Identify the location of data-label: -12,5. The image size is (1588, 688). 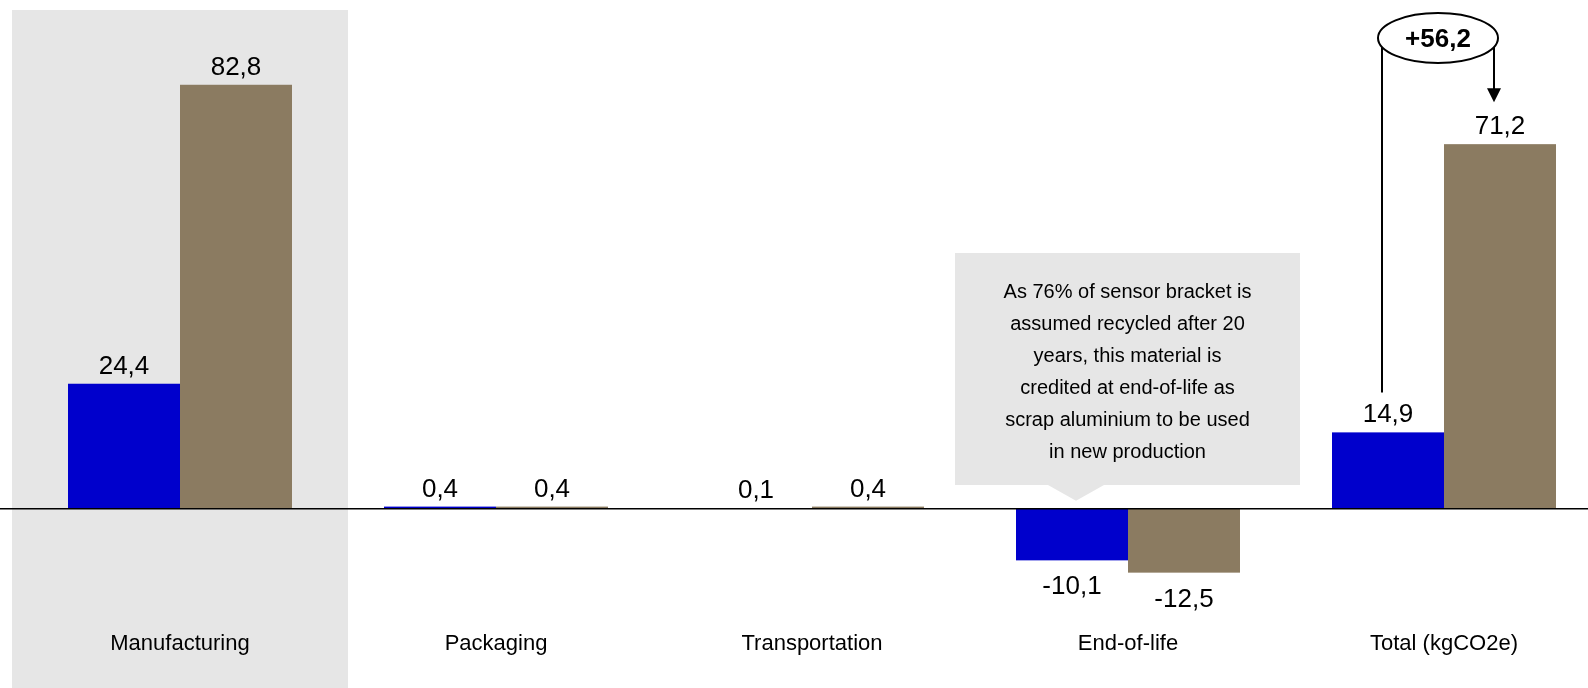
(1184, 597).